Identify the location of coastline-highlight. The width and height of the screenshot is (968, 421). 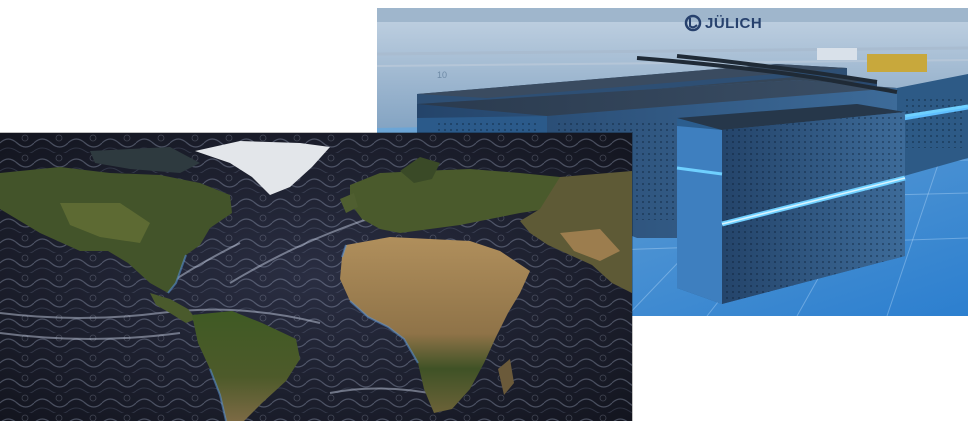
(293, 332).